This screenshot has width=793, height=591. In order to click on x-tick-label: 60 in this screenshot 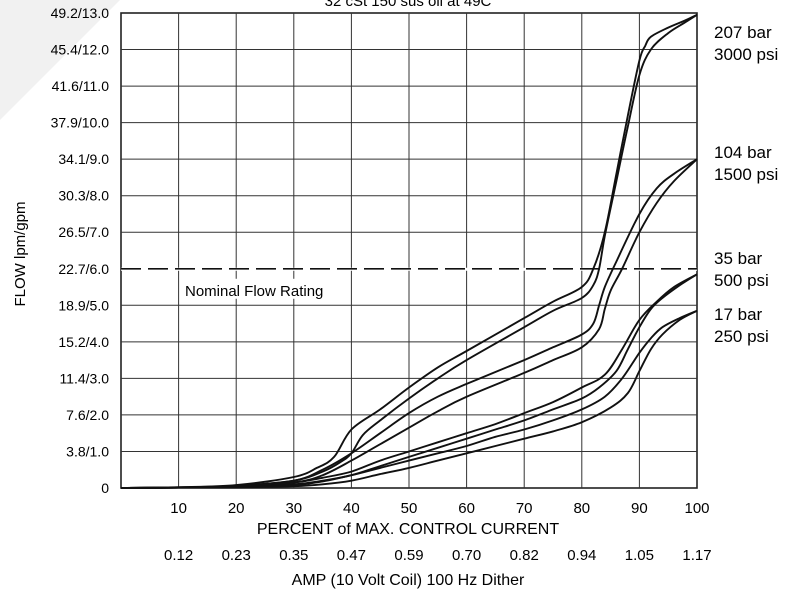, I will do `click(466, 508)`.